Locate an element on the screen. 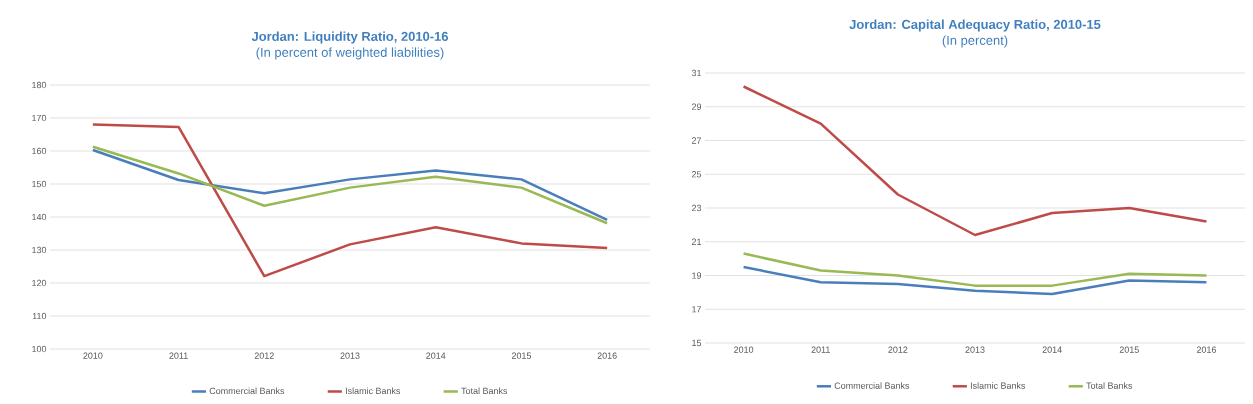  y-tick-label: 110 is located at coordinates (39, 316).